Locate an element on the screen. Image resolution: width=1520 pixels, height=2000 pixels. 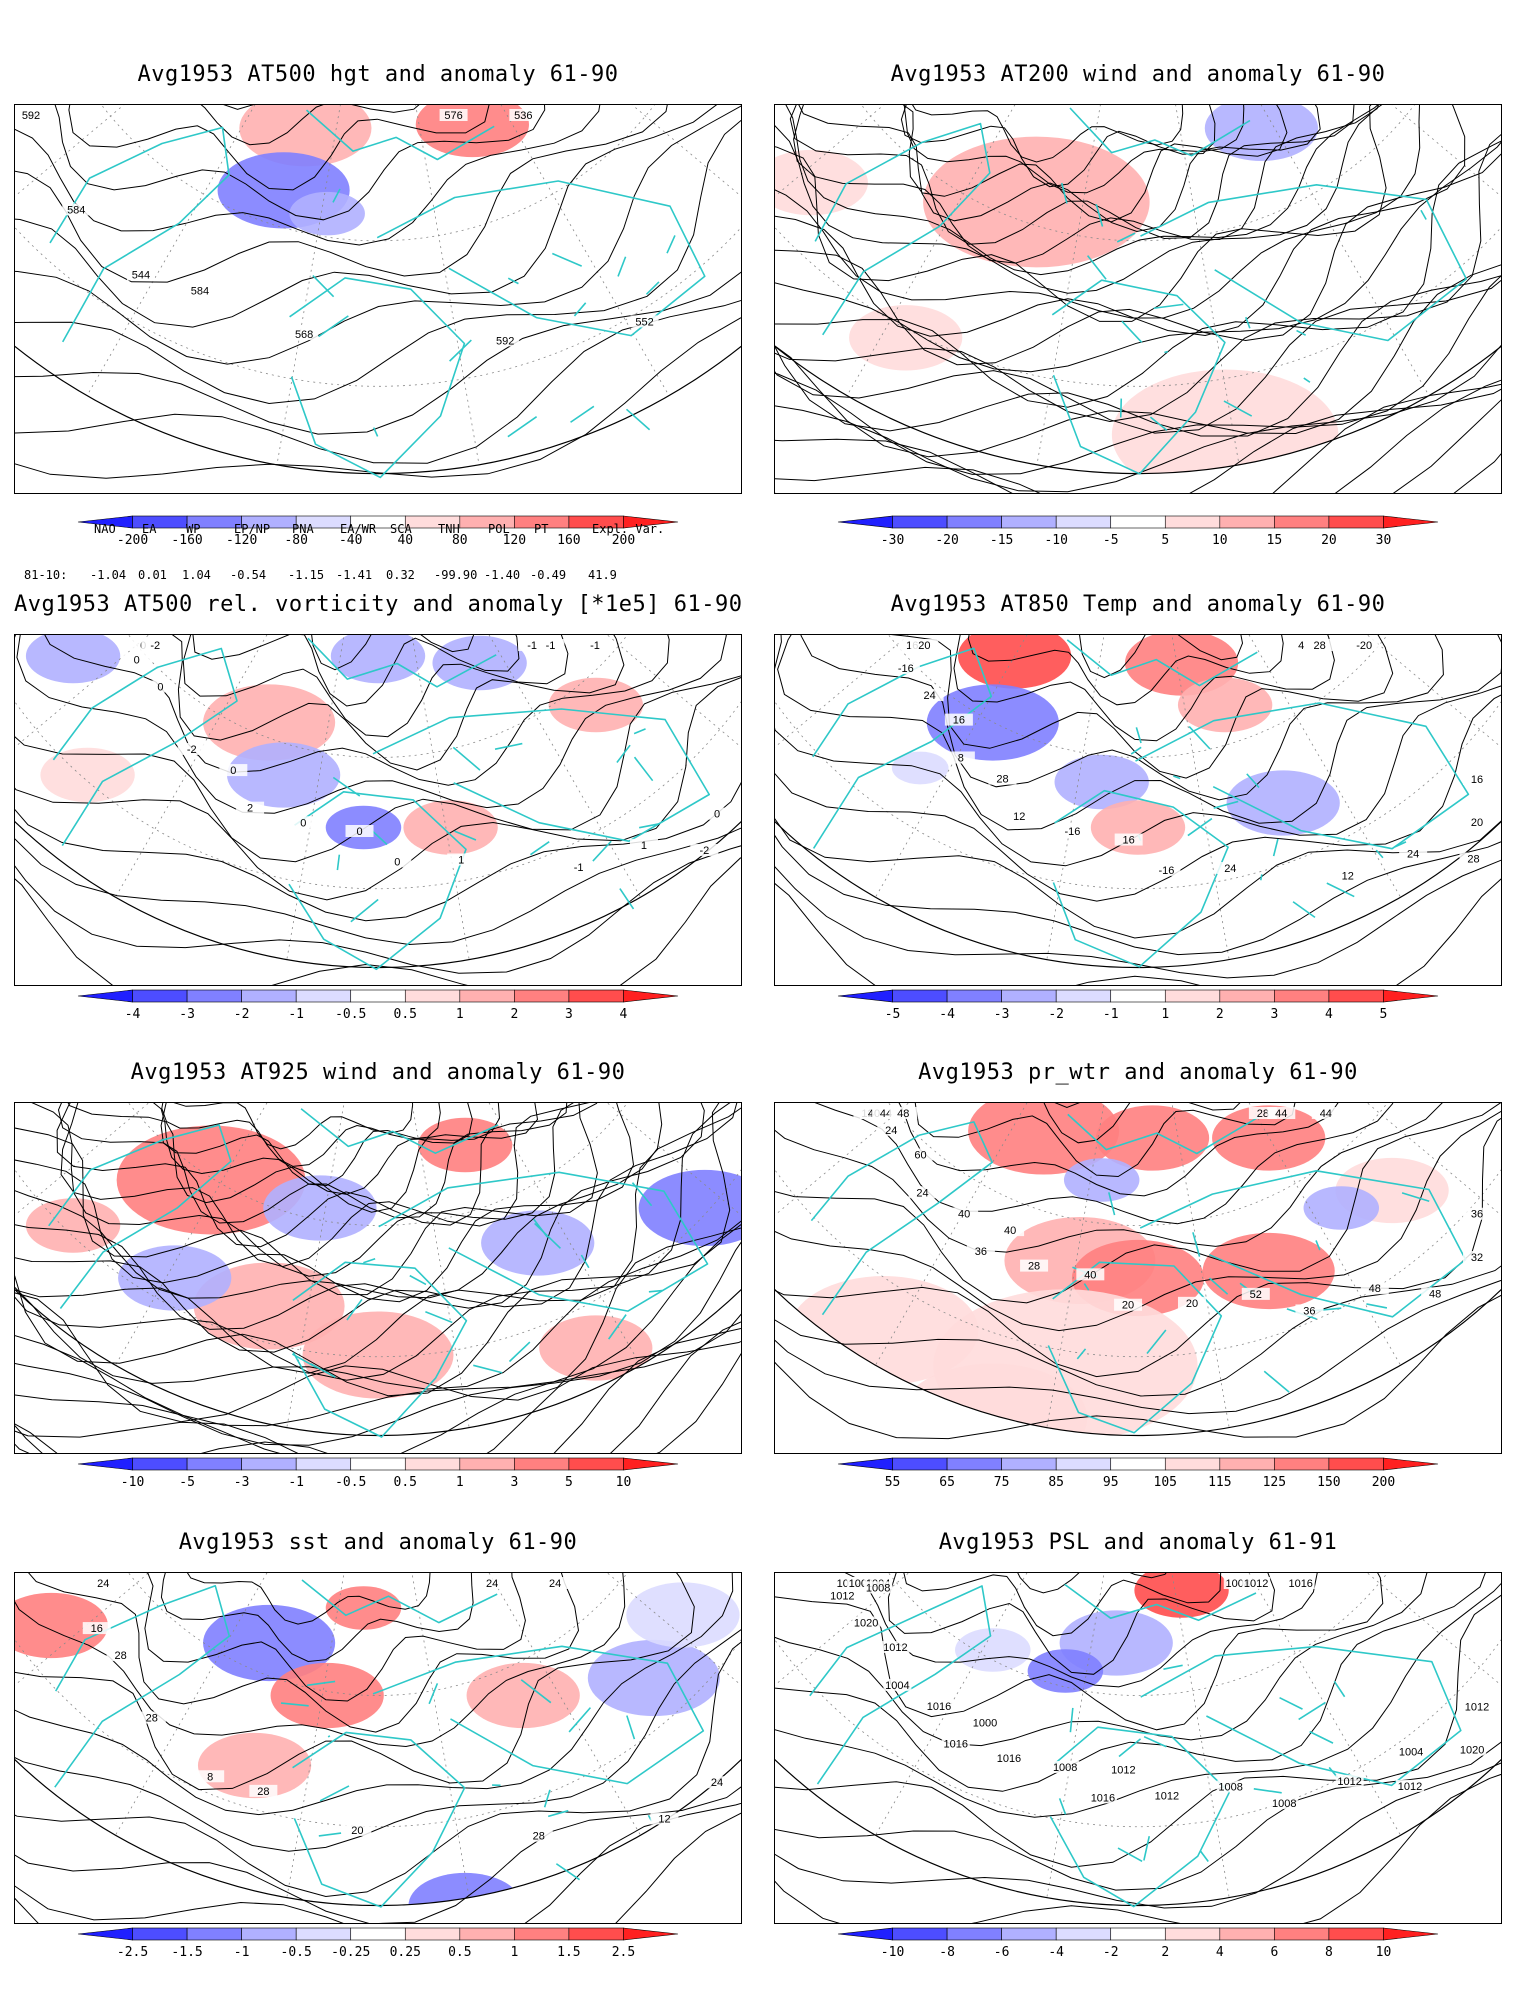
map-svg: 536544552560568576584592592584 is located at coordinates (378, 299).